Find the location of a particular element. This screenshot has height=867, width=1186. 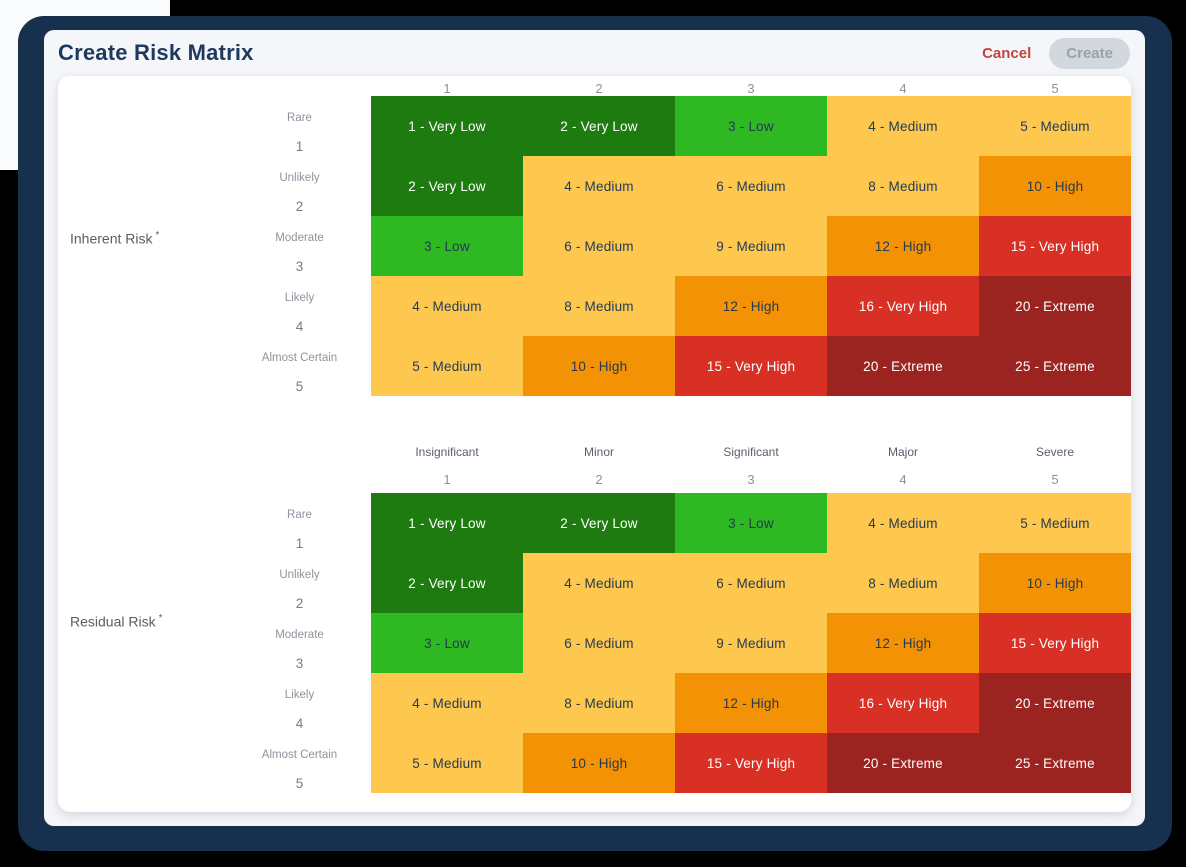

matrix-cell-residual-l2-s5: 10 - High is located at coordinates (1055, 583).